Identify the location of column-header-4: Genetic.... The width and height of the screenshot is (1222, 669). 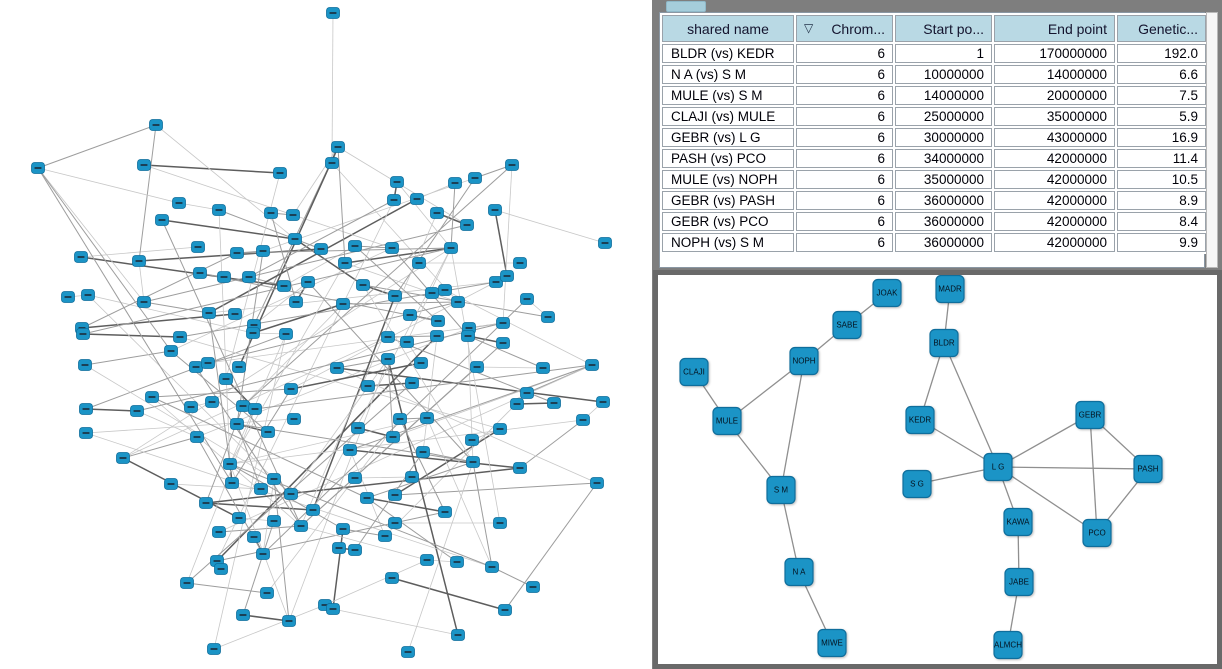
(1161, 28).